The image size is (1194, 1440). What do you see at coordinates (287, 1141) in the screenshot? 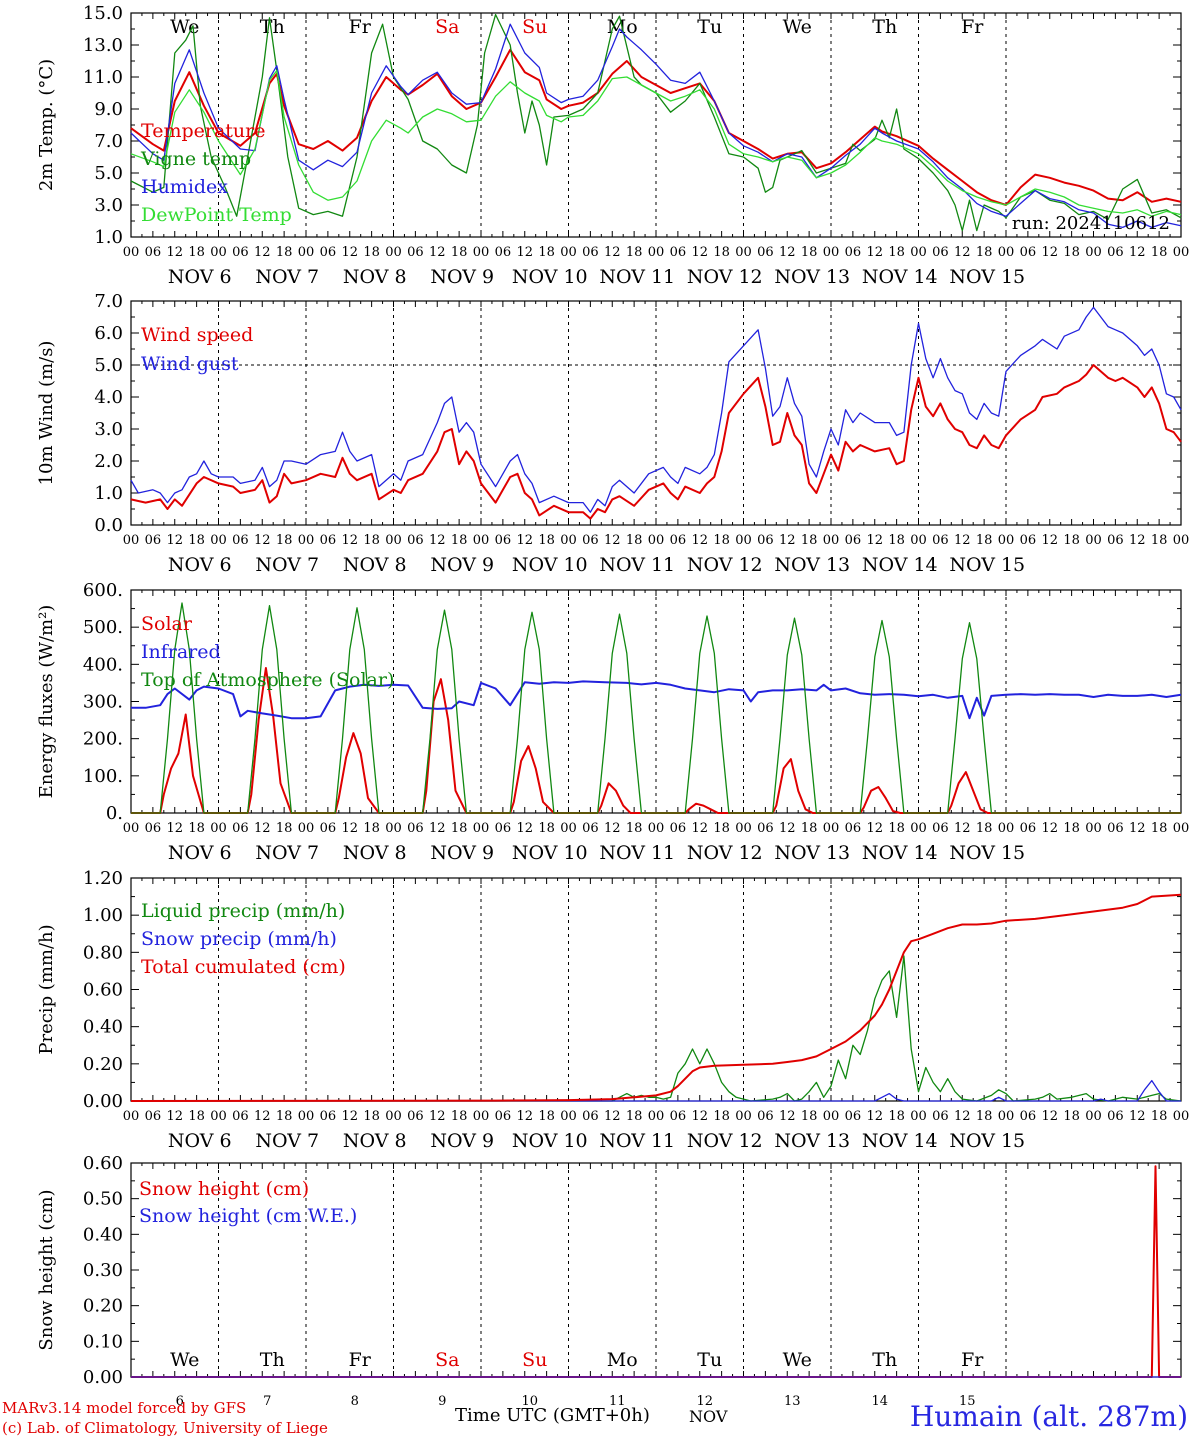
I see `date-label: NOV 7` at bounding box center [287, 1141].